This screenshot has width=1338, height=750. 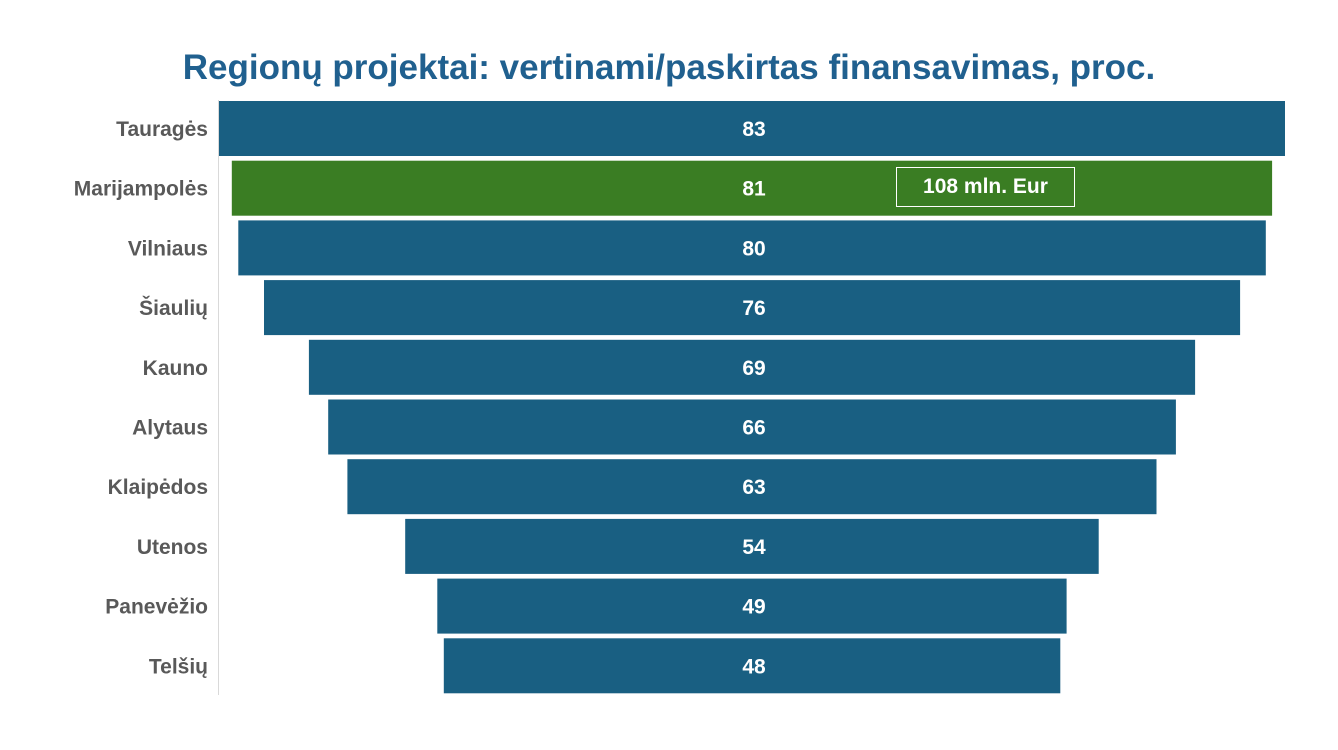 I want to click on data-label-Tauragės: 83, so click(x=753, y=129).